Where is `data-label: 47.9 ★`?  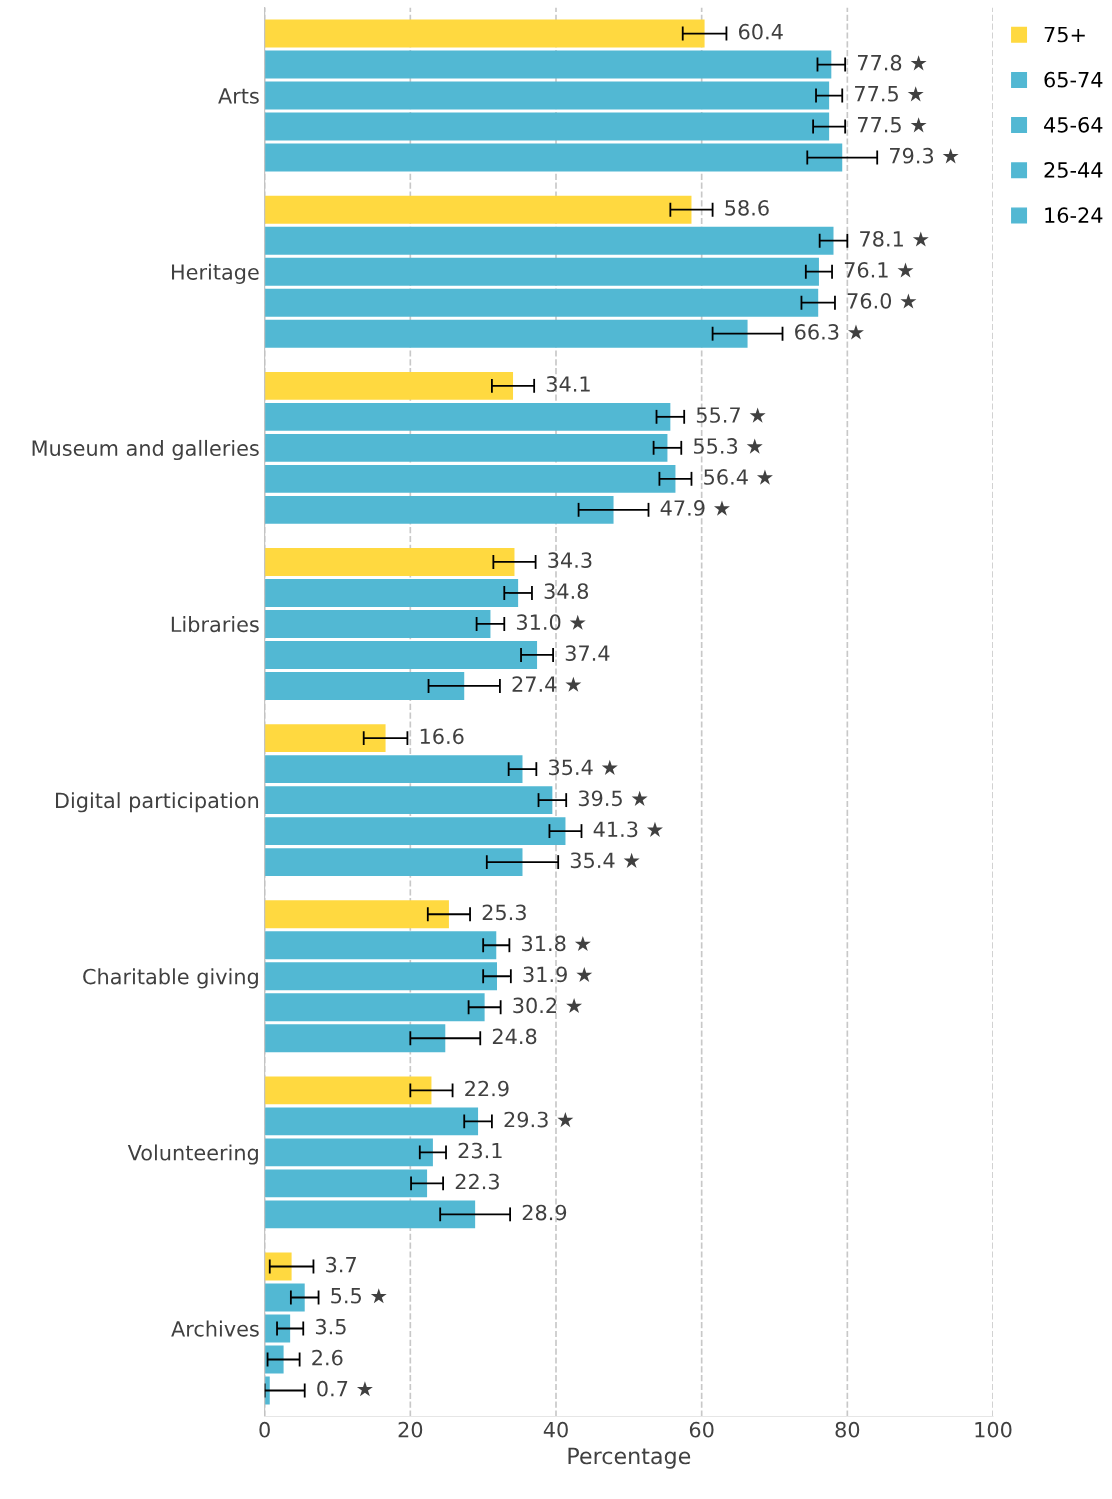 data-label: 47.9 ★ is located at coordinates (695, 508).